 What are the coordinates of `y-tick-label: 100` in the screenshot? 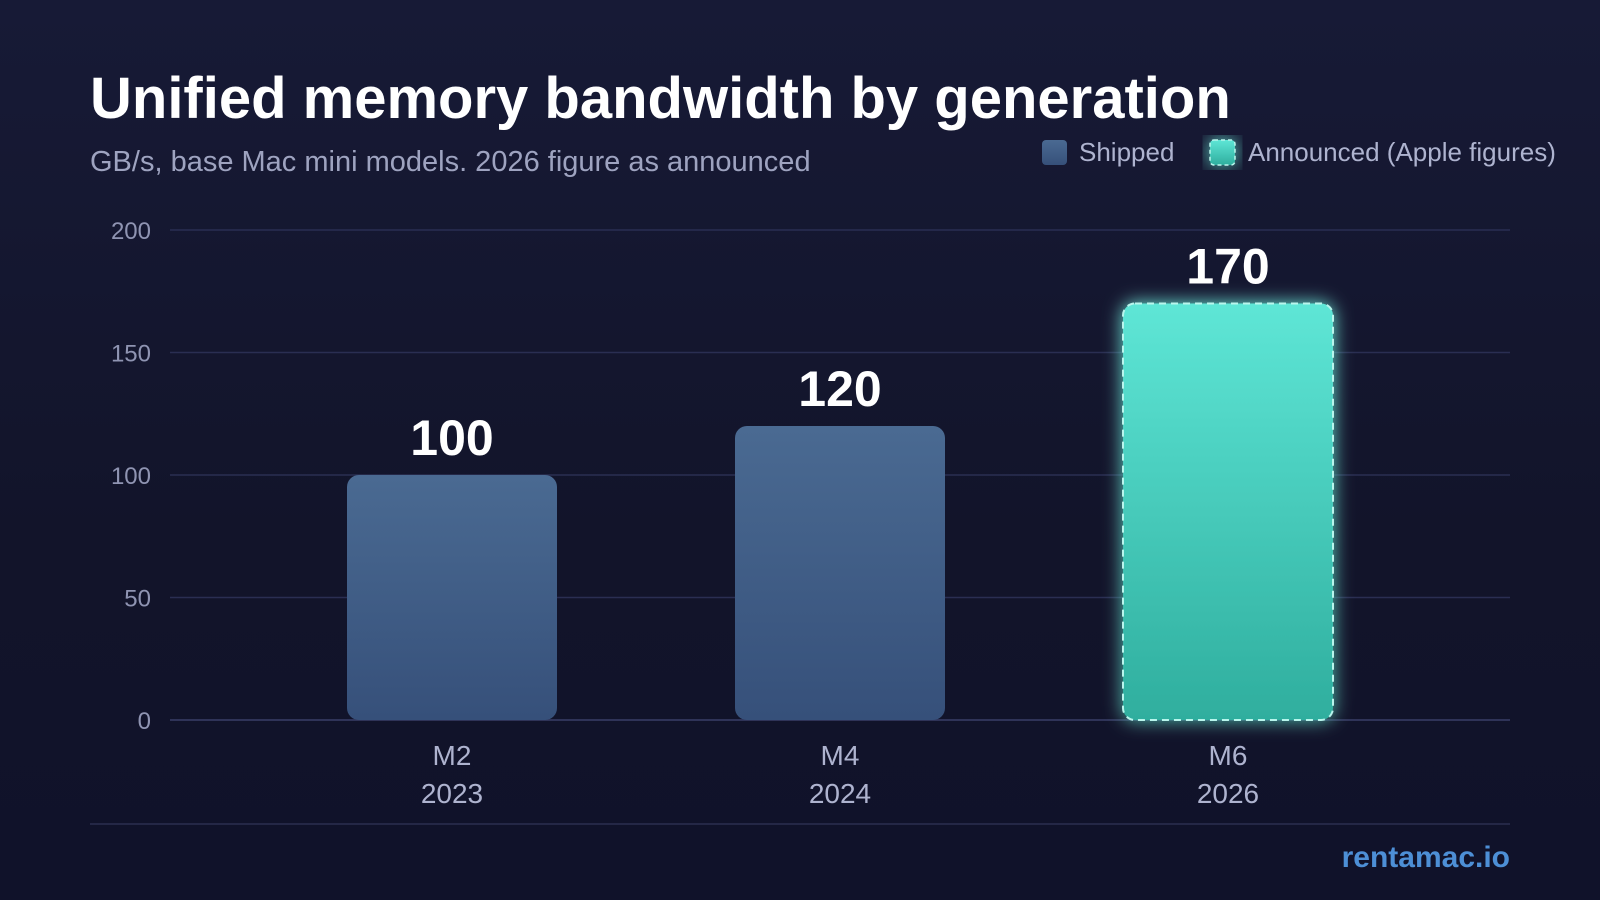 It's located at (131, 476).